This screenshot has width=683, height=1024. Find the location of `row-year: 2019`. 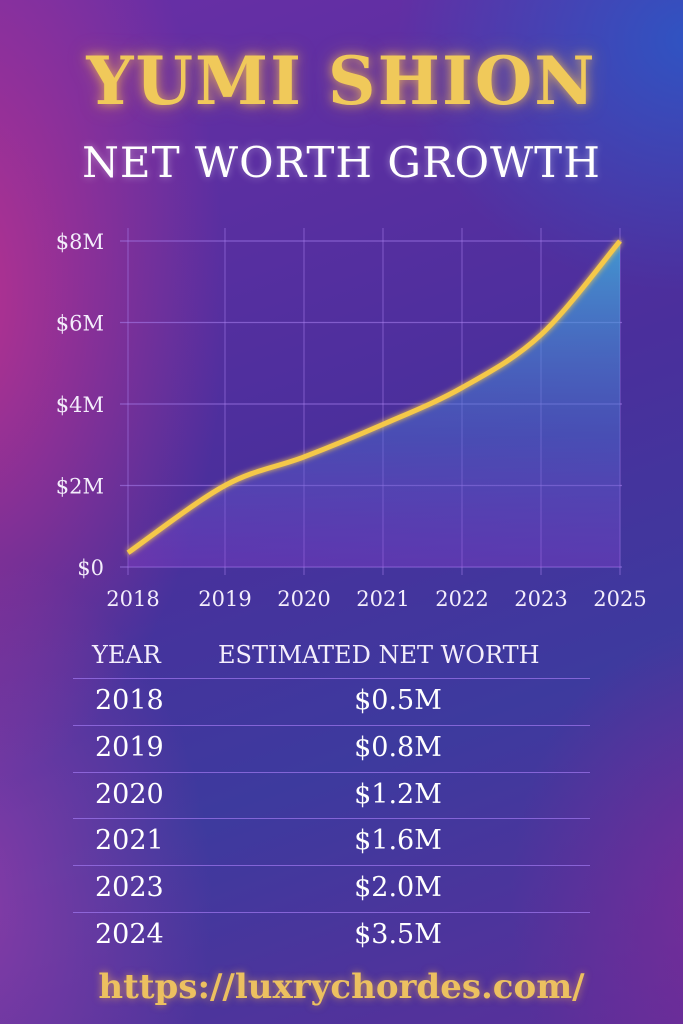

row-year: 2019 is located at coordinates (129, 747).